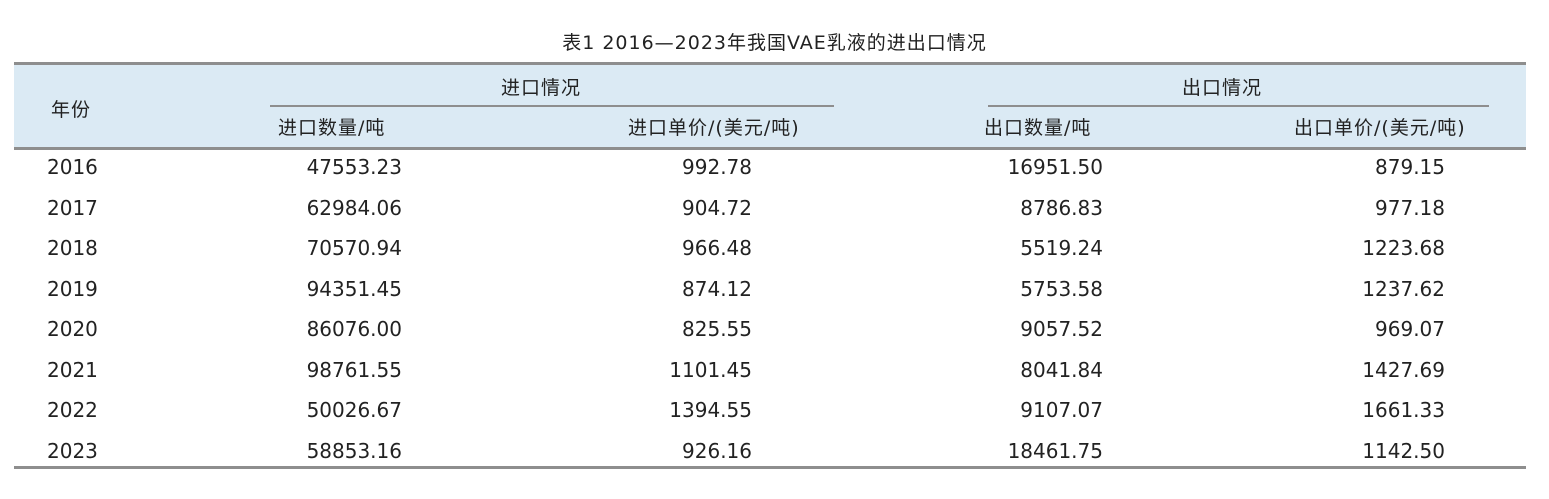  Describe the element at coordinates (1238, 106) in the screenshot. I see `export-group-rule` at that location.